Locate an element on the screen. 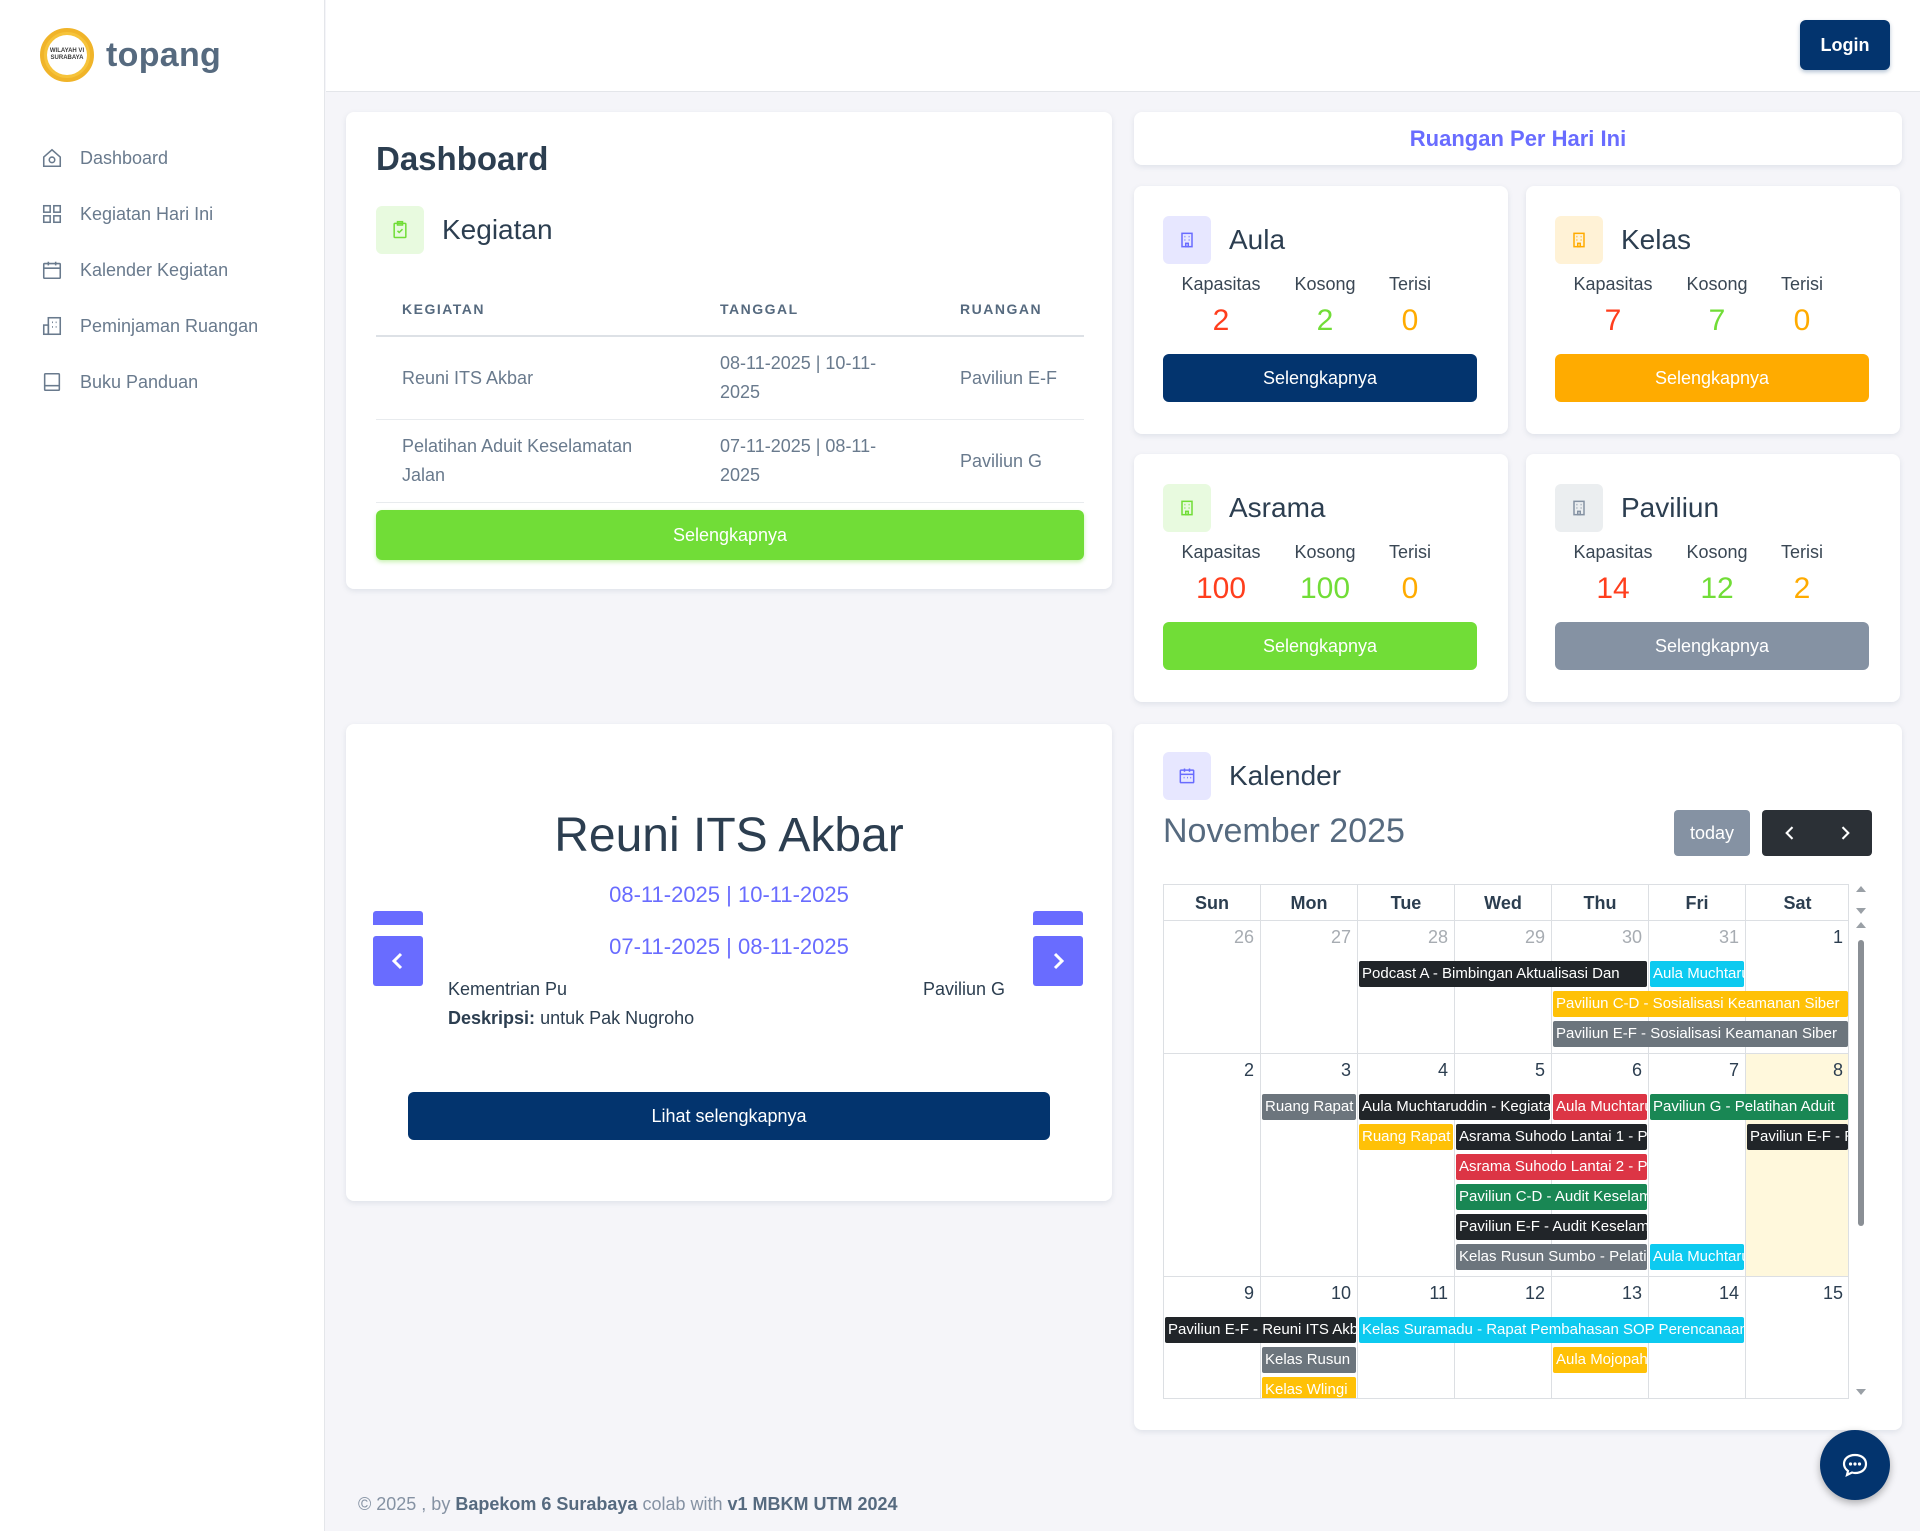  day-number: 1 is located at coordinates (1837, 937).